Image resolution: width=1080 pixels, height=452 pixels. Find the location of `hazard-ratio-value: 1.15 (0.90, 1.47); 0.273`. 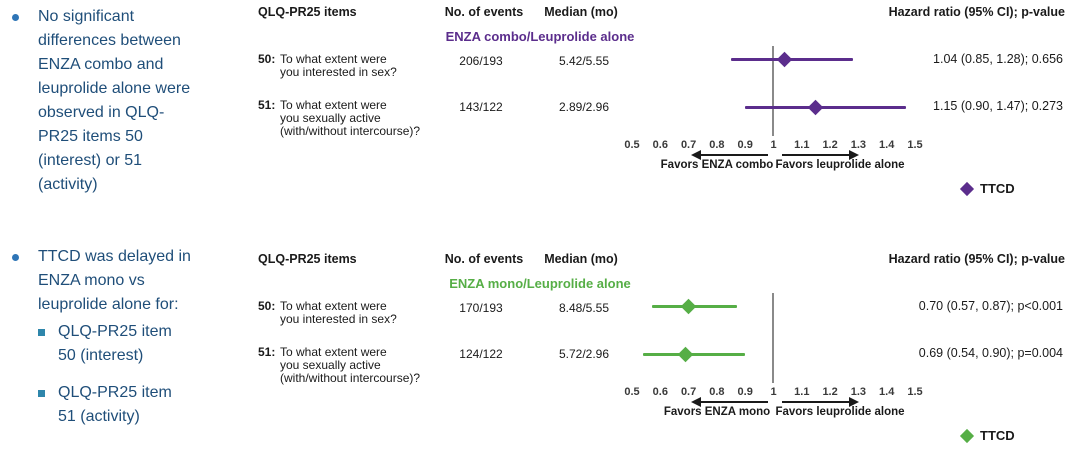

hazard-ratio-value: 1.15 (0.90, 1.47); 0.273 is located at coordinates (998, 106).